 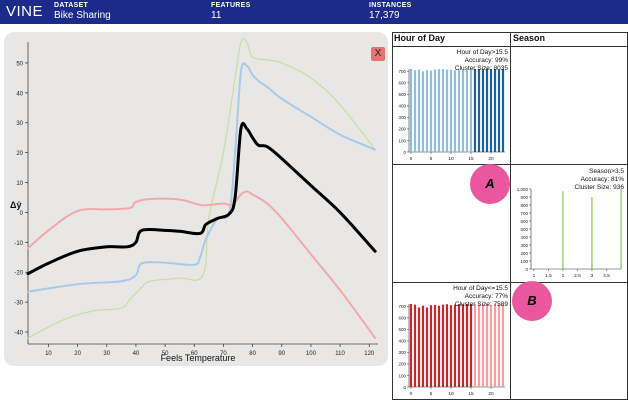 I want to click on x-tick-label: 1, so click(x=534, y=276).